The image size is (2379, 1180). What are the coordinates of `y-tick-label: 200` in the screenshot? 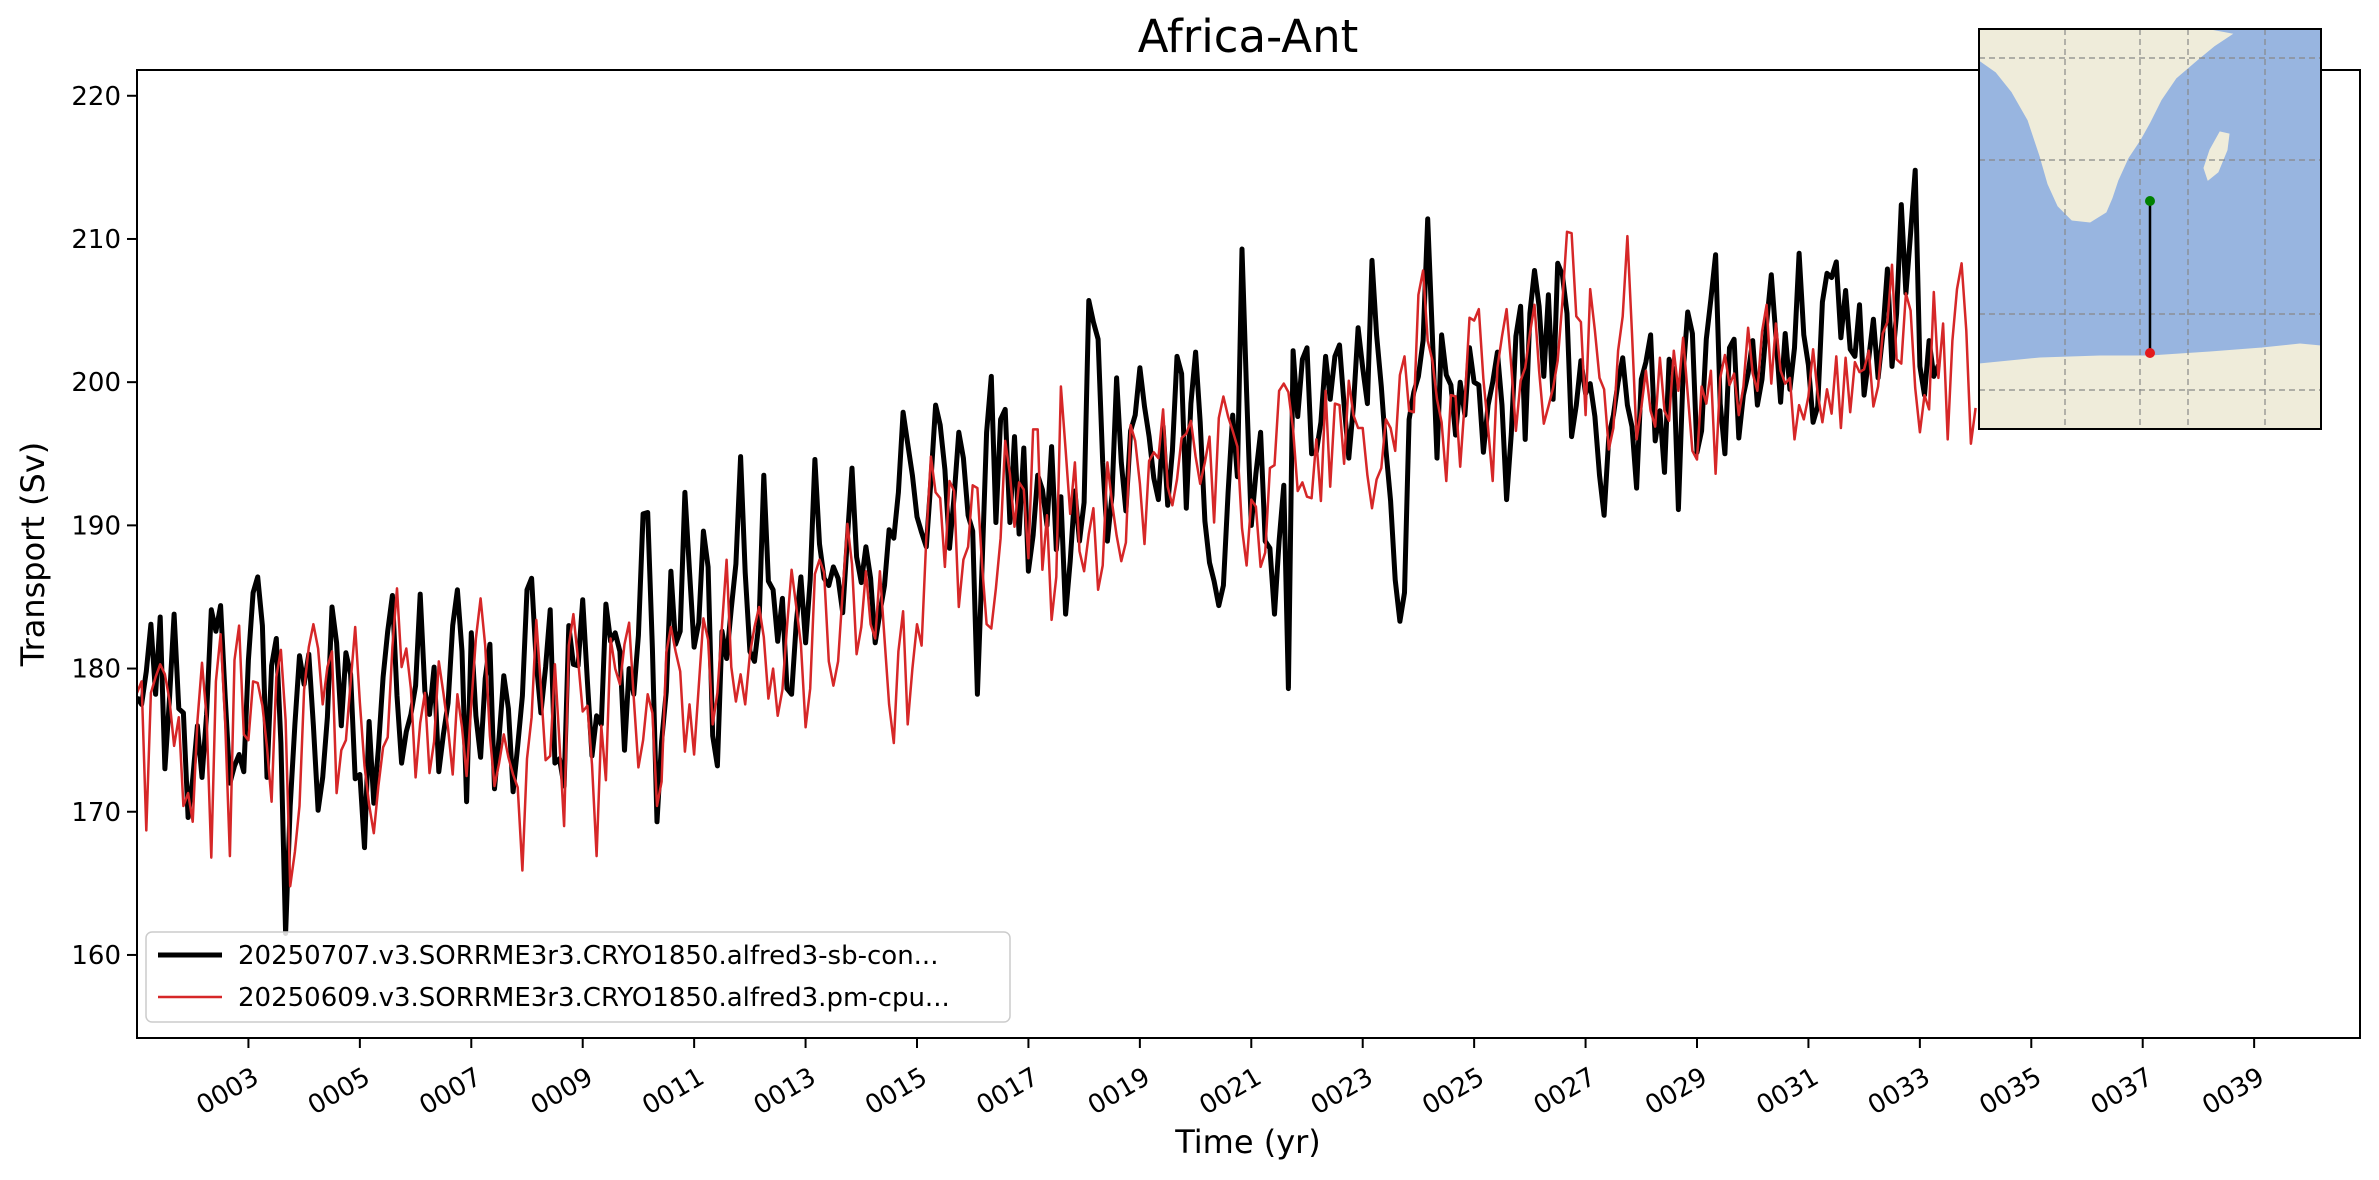 It's located at (96, 383).